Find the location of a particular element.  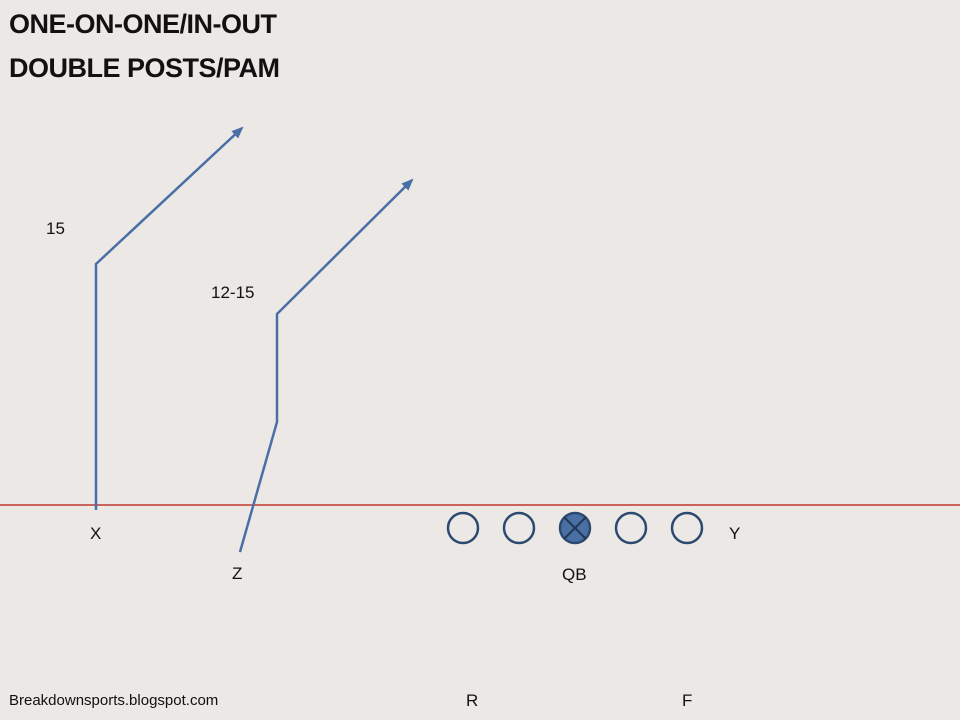

player-y-label: Y is located at coordinates (735, 533).